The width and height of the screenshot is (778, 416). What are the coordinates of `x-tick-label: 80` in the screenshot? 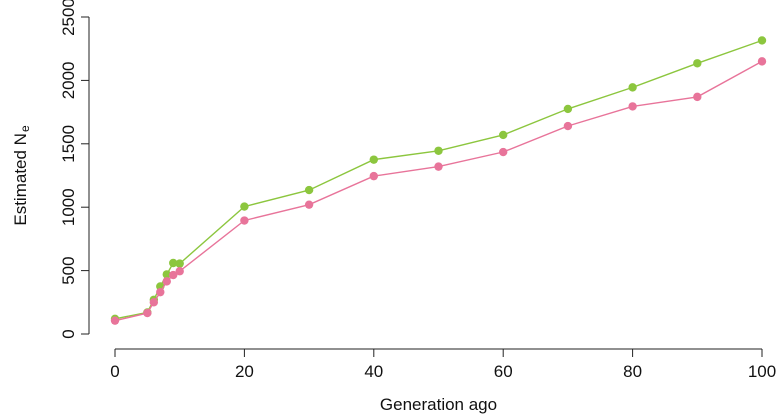 It's located at (632, 371).